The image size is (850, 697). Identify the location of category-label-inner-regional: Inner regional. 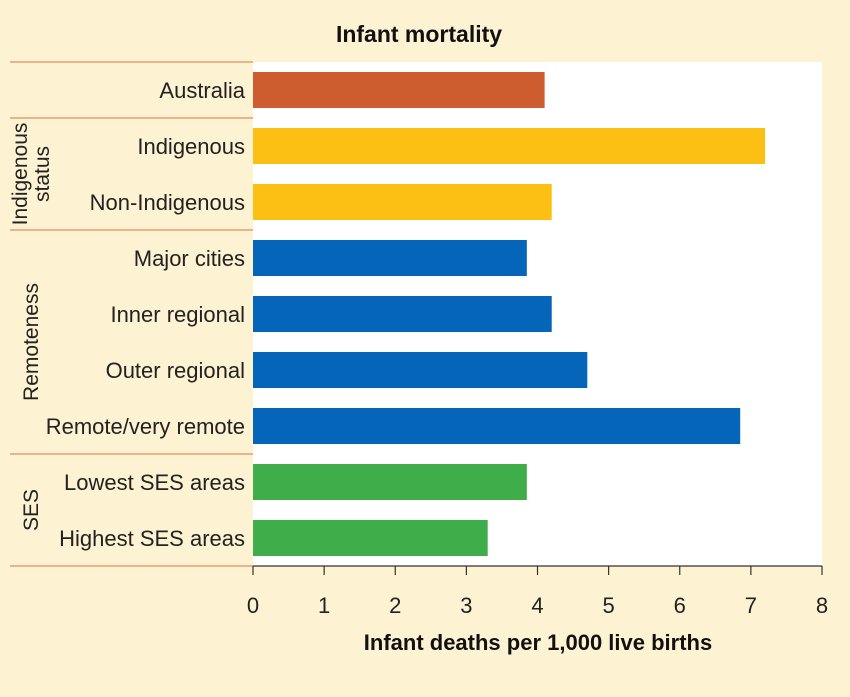
(177, 314).